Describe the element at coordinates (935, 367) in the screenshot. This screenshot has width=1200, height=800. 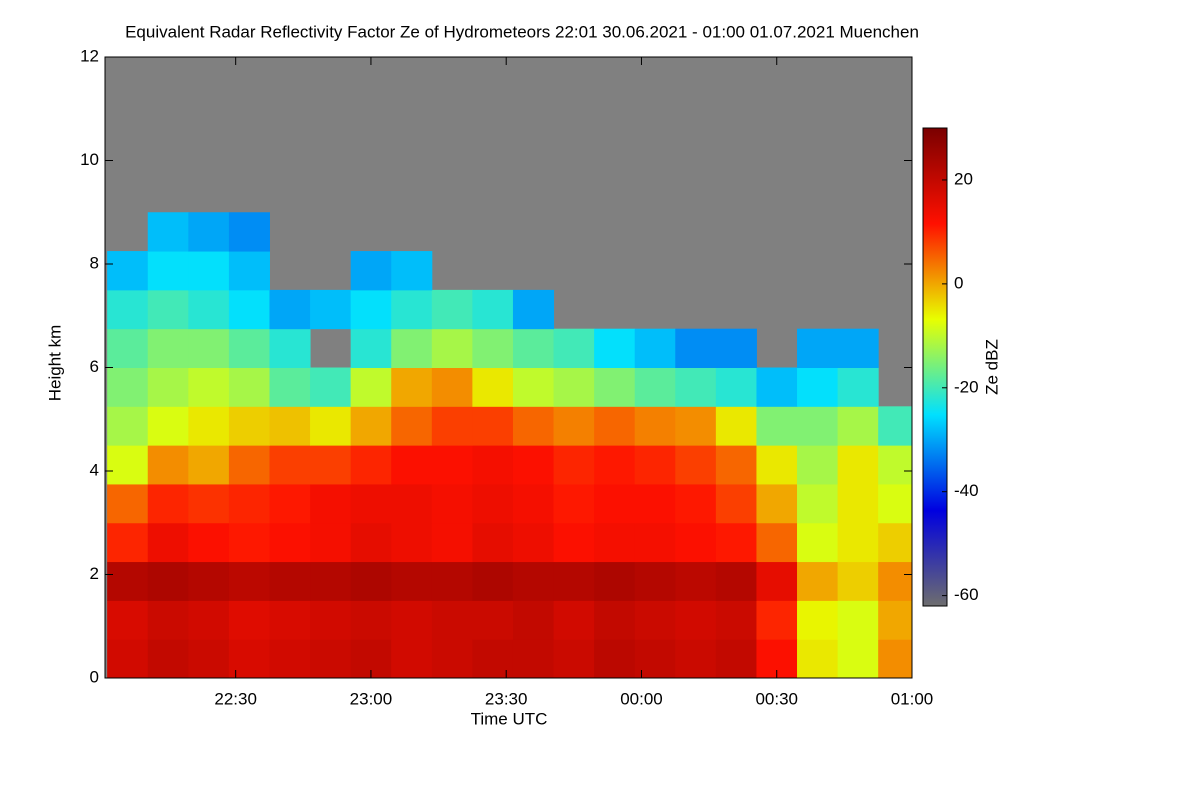
I see `colorbar` at that location.